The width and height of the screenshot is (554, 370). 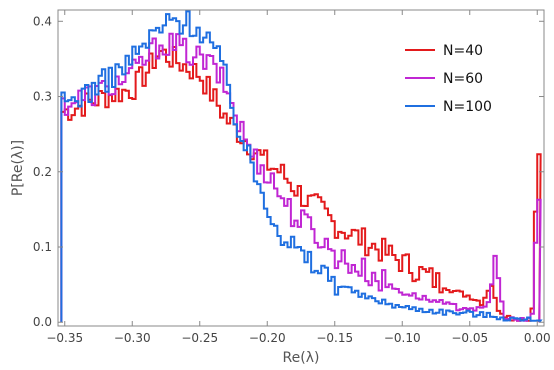 What do you see at coordinates (18, 168) in the screenshot?
I see `y-axis-label: P[Re(λ)]` at bounding box center [18, 168].